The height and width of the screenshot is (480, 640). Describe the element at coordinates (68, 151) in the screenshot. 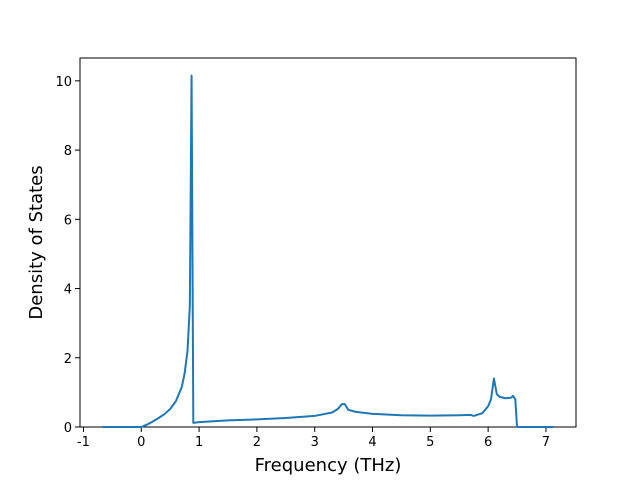

I see `y-tick-label: 8` at that location.